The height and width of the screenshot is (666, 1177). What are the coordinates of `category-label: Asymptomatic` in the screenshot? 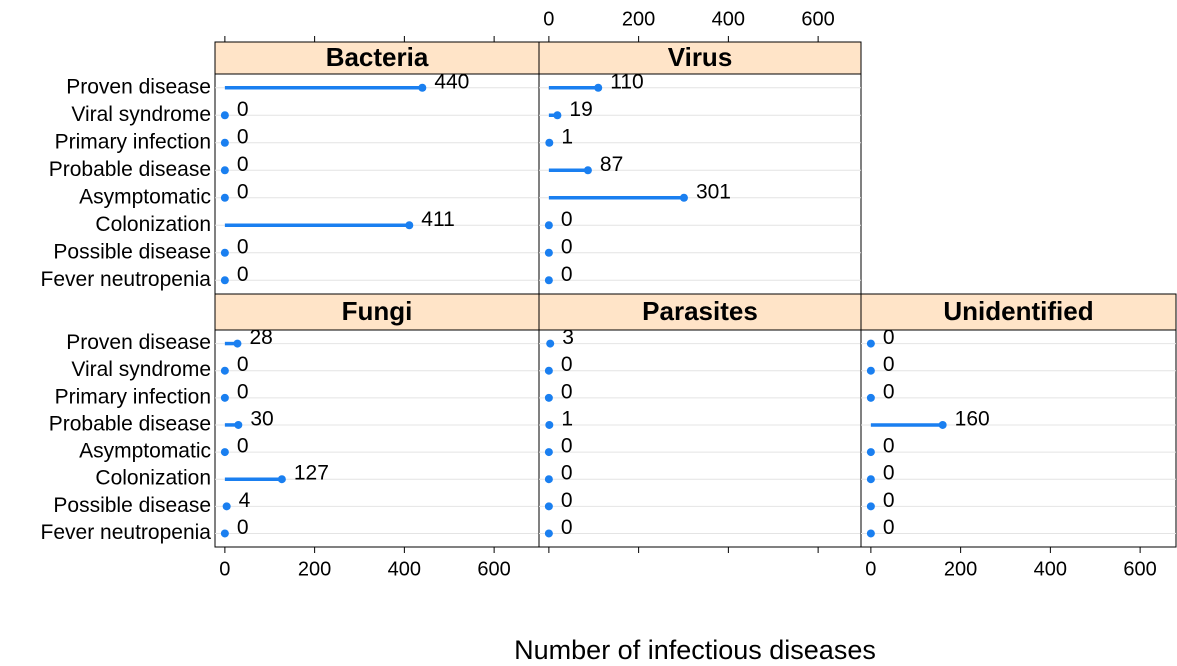 It's located at (145, 451).